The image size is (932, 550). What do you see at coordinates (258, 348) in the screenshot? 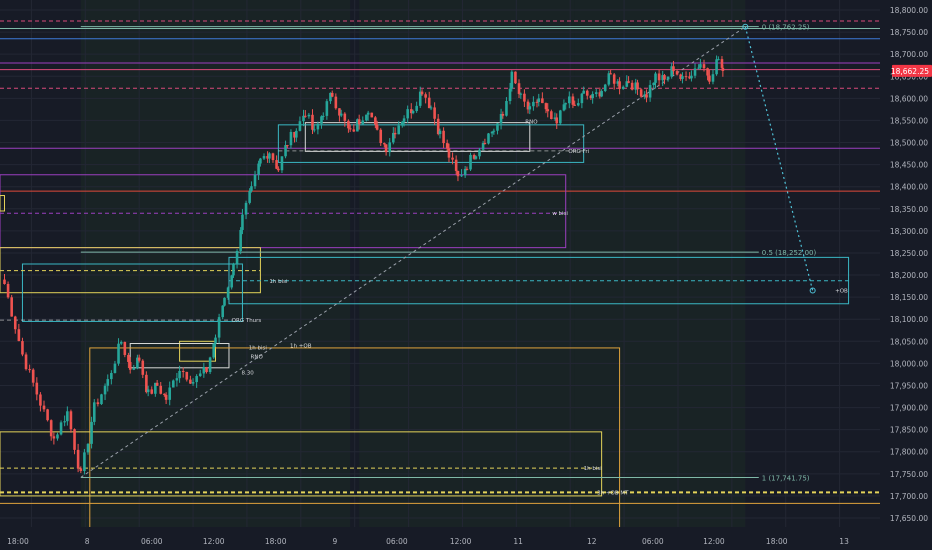
I see `annotation-6: 1h bisi` at bounding box center [258, 348].